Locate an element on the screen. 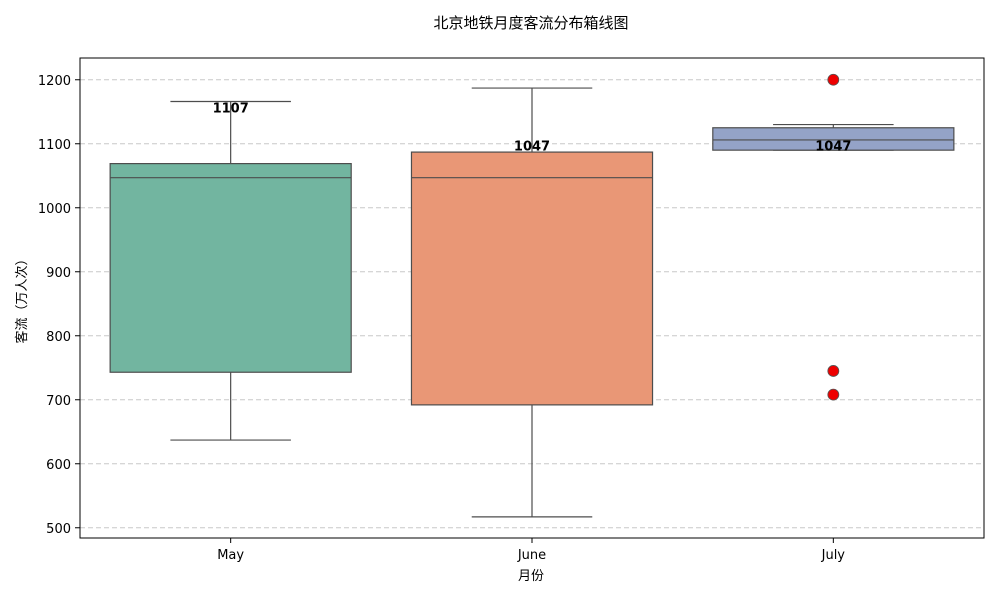 This screenshot has height=600, width=1000. y-tick-label: 1200 is located at coordinates (54, 81).